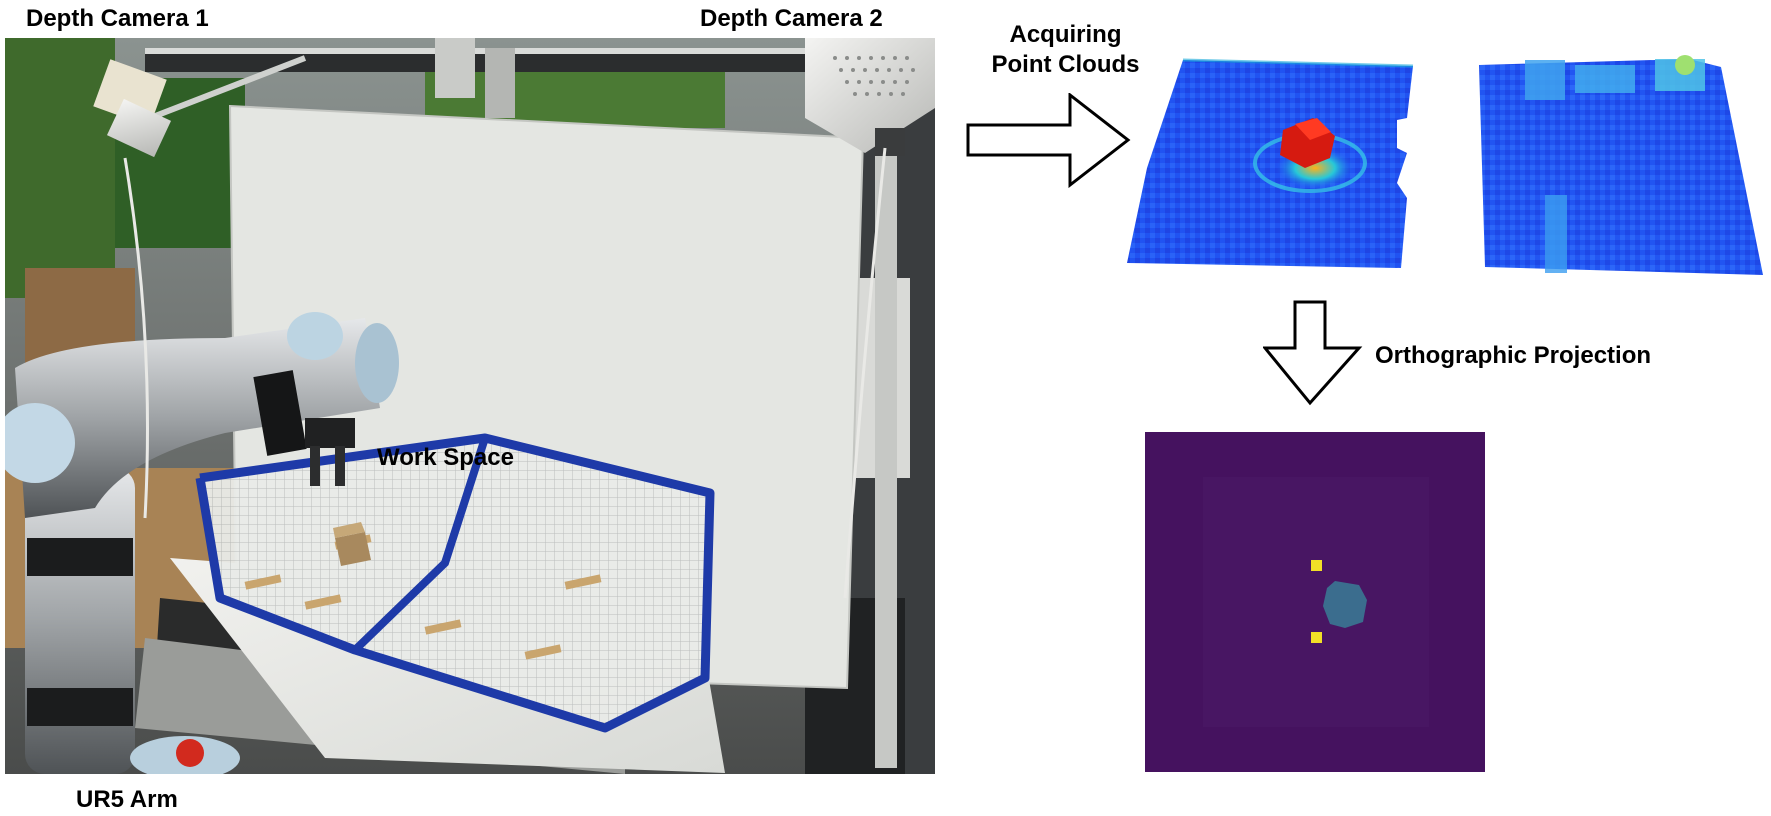 Image resolution: width=1771 pixels, height=816 pixels. What do you see at coordinates (455, 583) in the screenshot?
I see `work-space-bins` at bounding box center [455, 583].